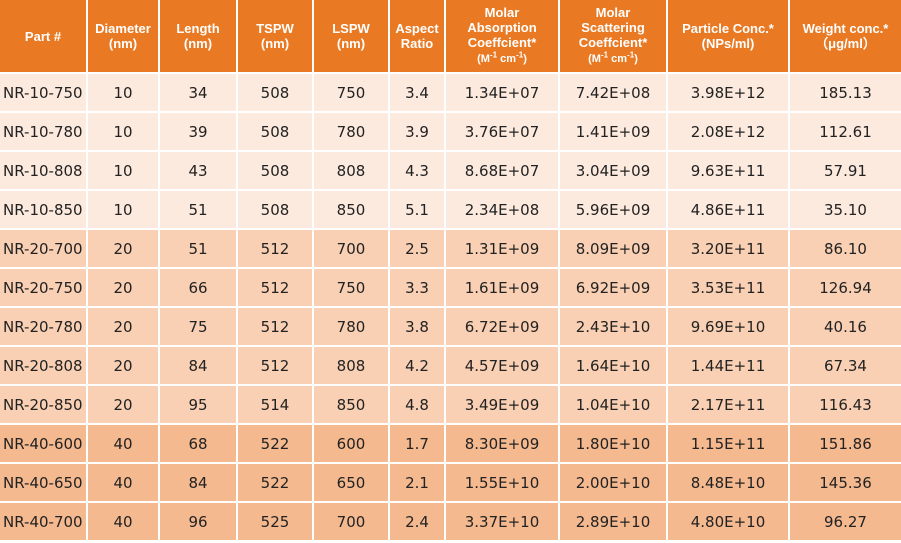  Describe the element at coordinates (199, 171) in the screenshot. I see `cell-length: 43` at that location.